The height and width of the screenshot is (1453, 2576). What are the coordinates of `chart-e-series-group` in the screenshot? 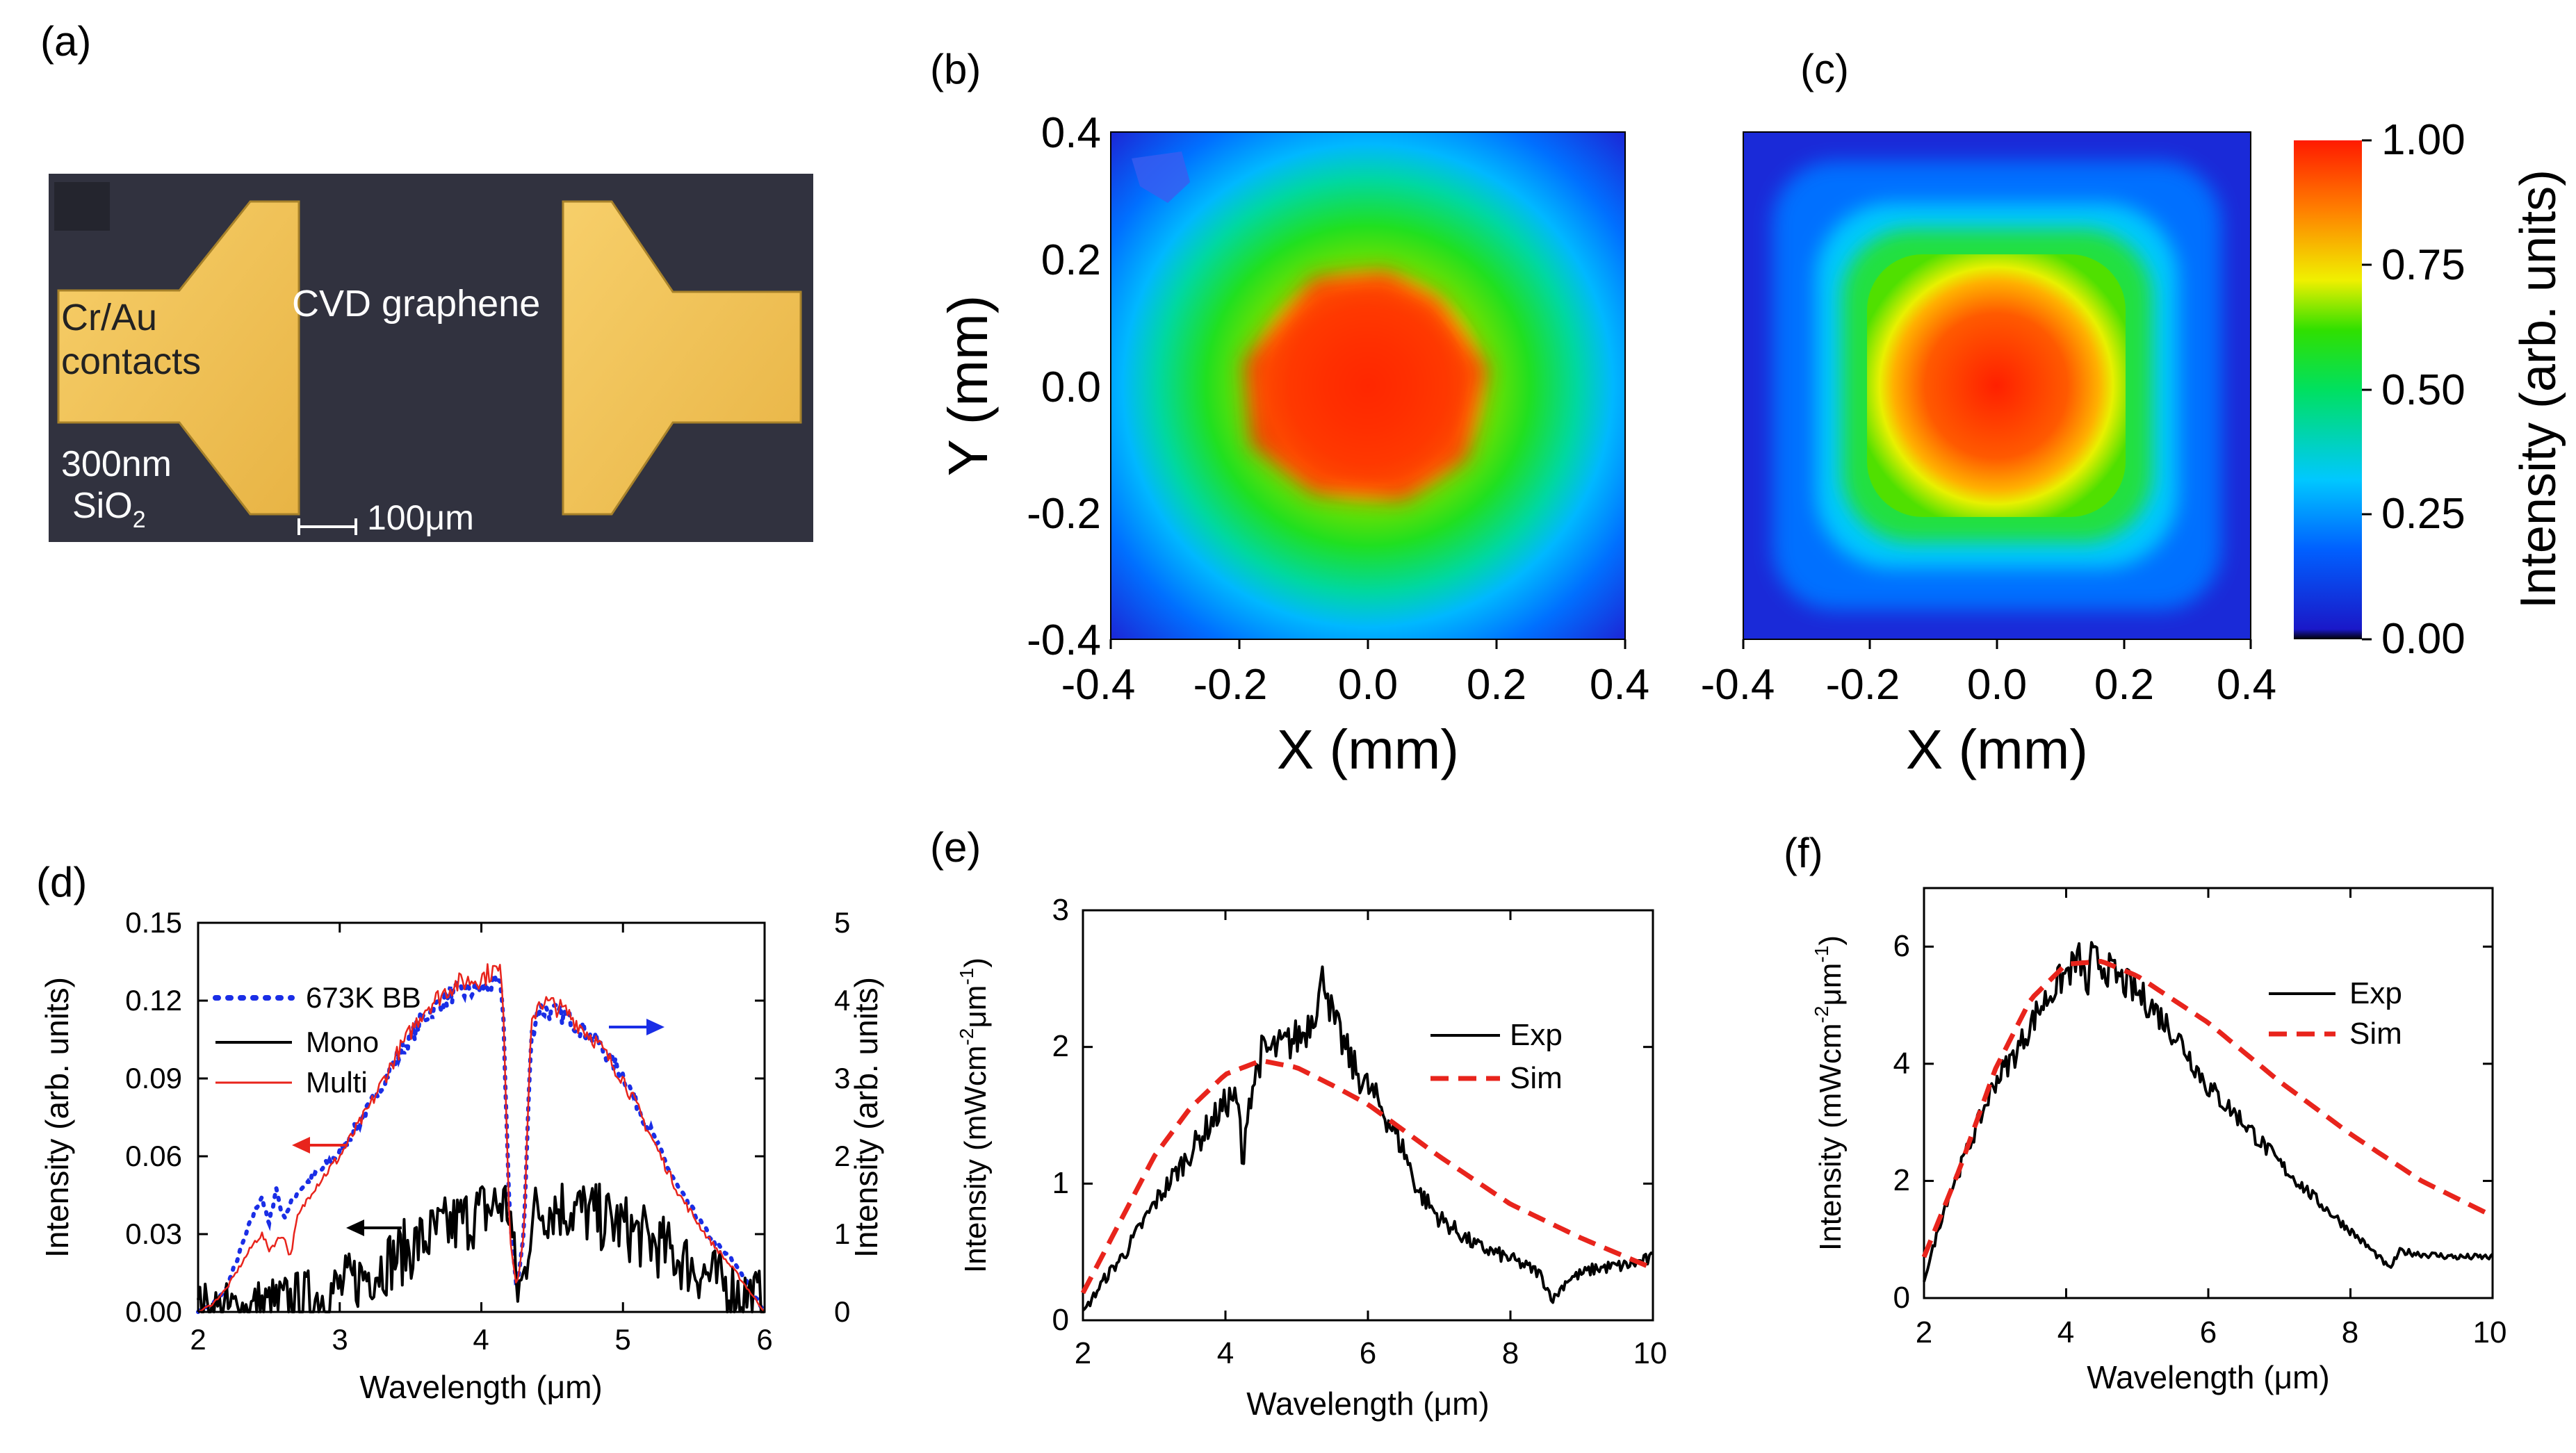 It's located at (1367, 1138).